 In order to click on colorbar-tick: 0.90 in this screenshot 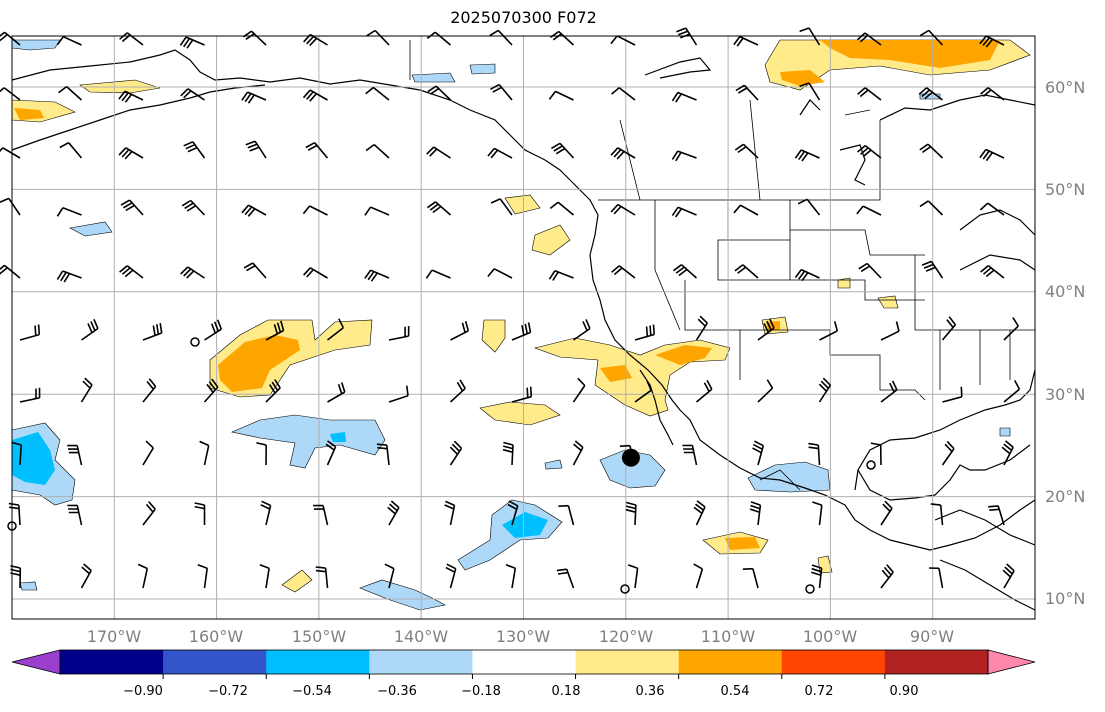, I will do `click(904, 691)`.